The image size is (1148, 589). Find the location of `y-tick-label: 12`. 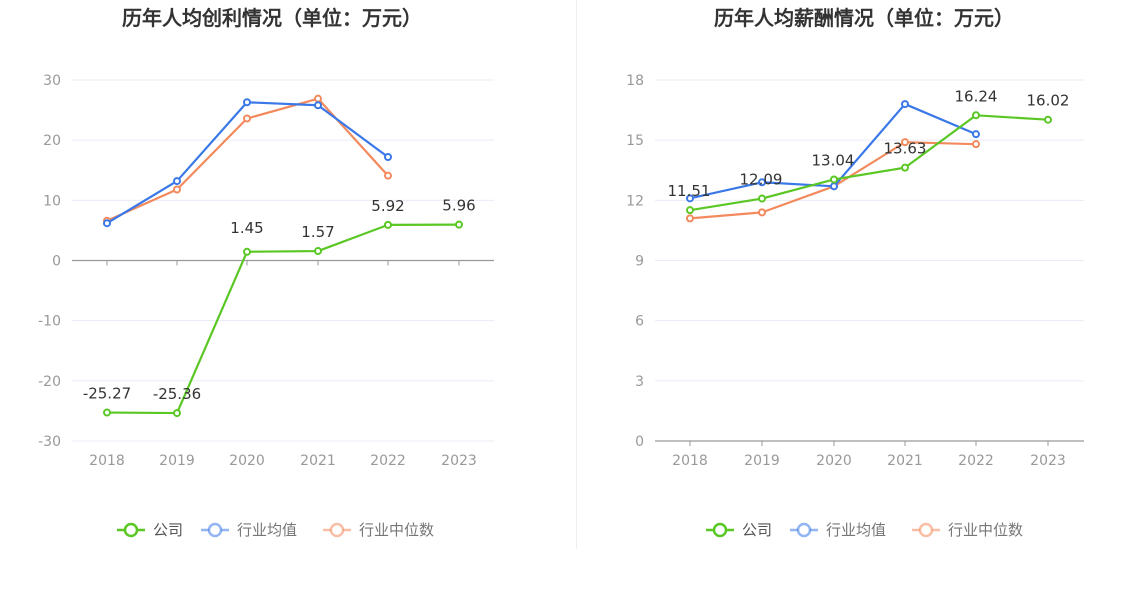

y-tick-label: 12 is located at coordinates (635, 201).